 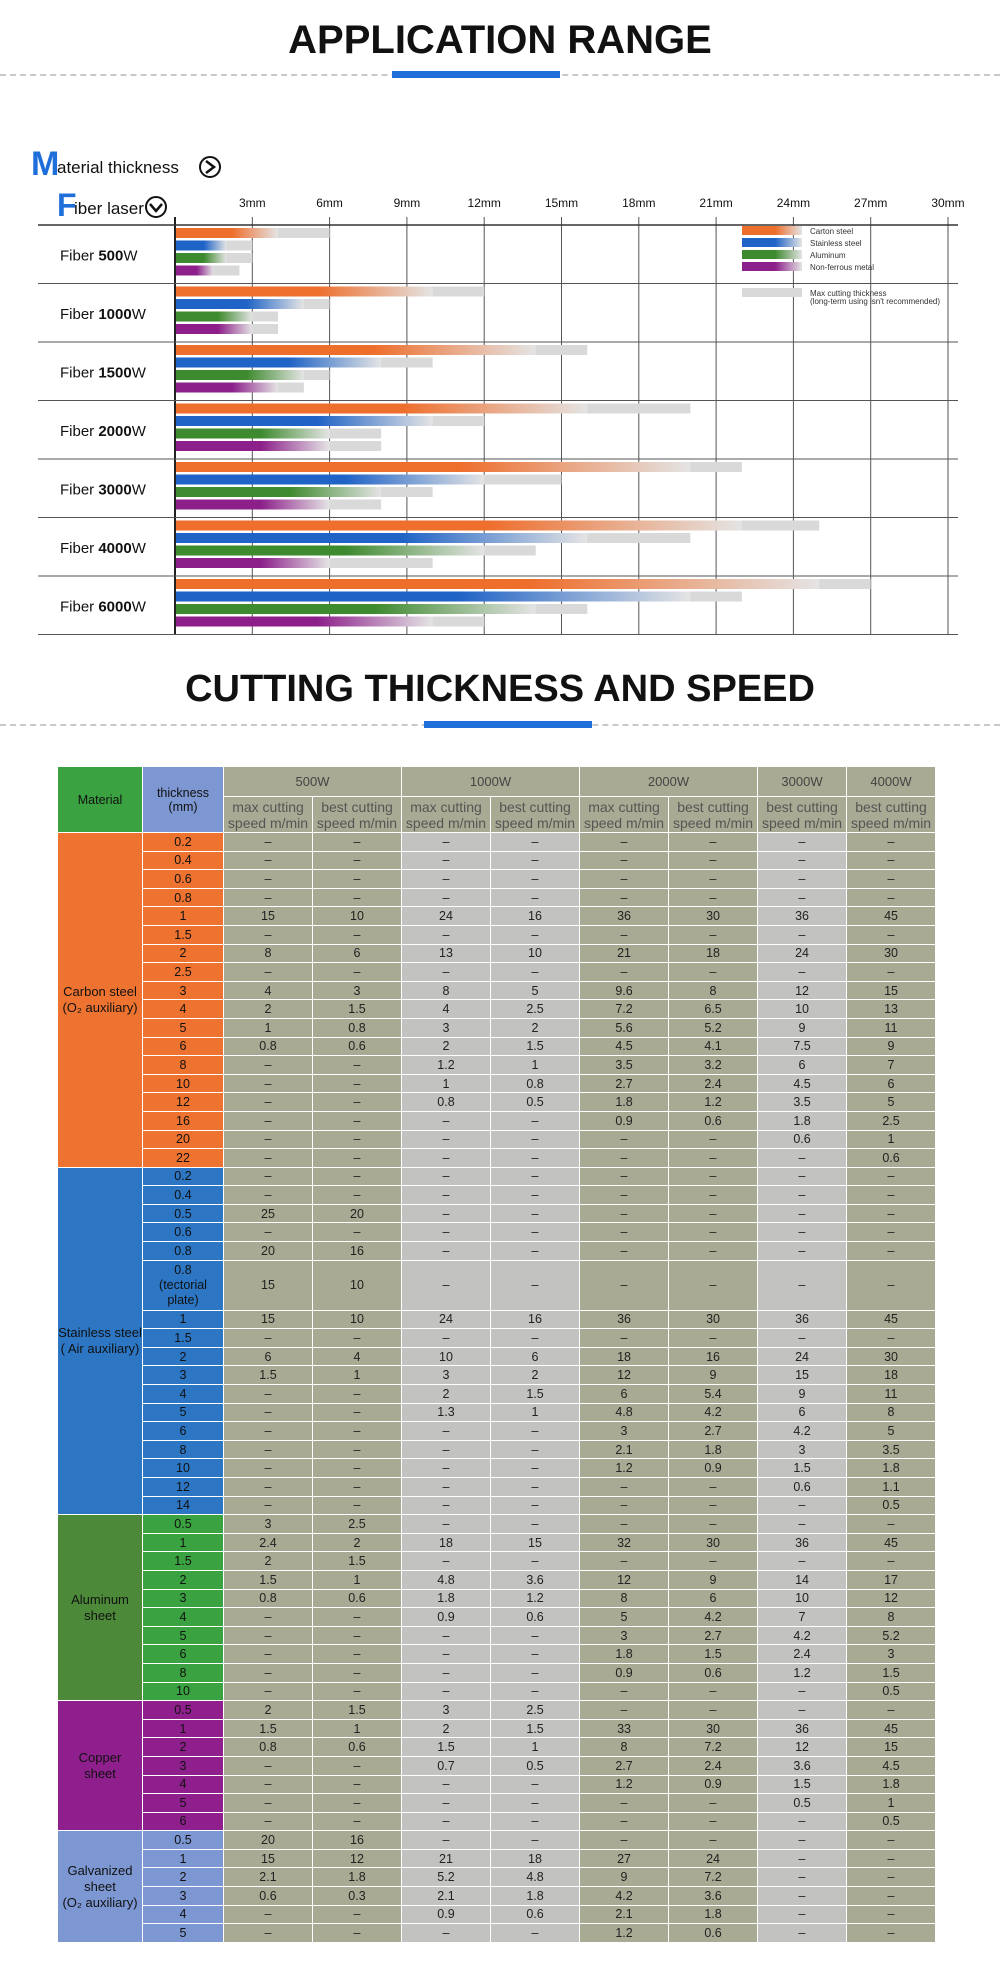 What do you see at coordinates (357, 814) in the screenshot?
I see `speed-type-header: best cutting speed m/min` at bounding box center [357, 814].